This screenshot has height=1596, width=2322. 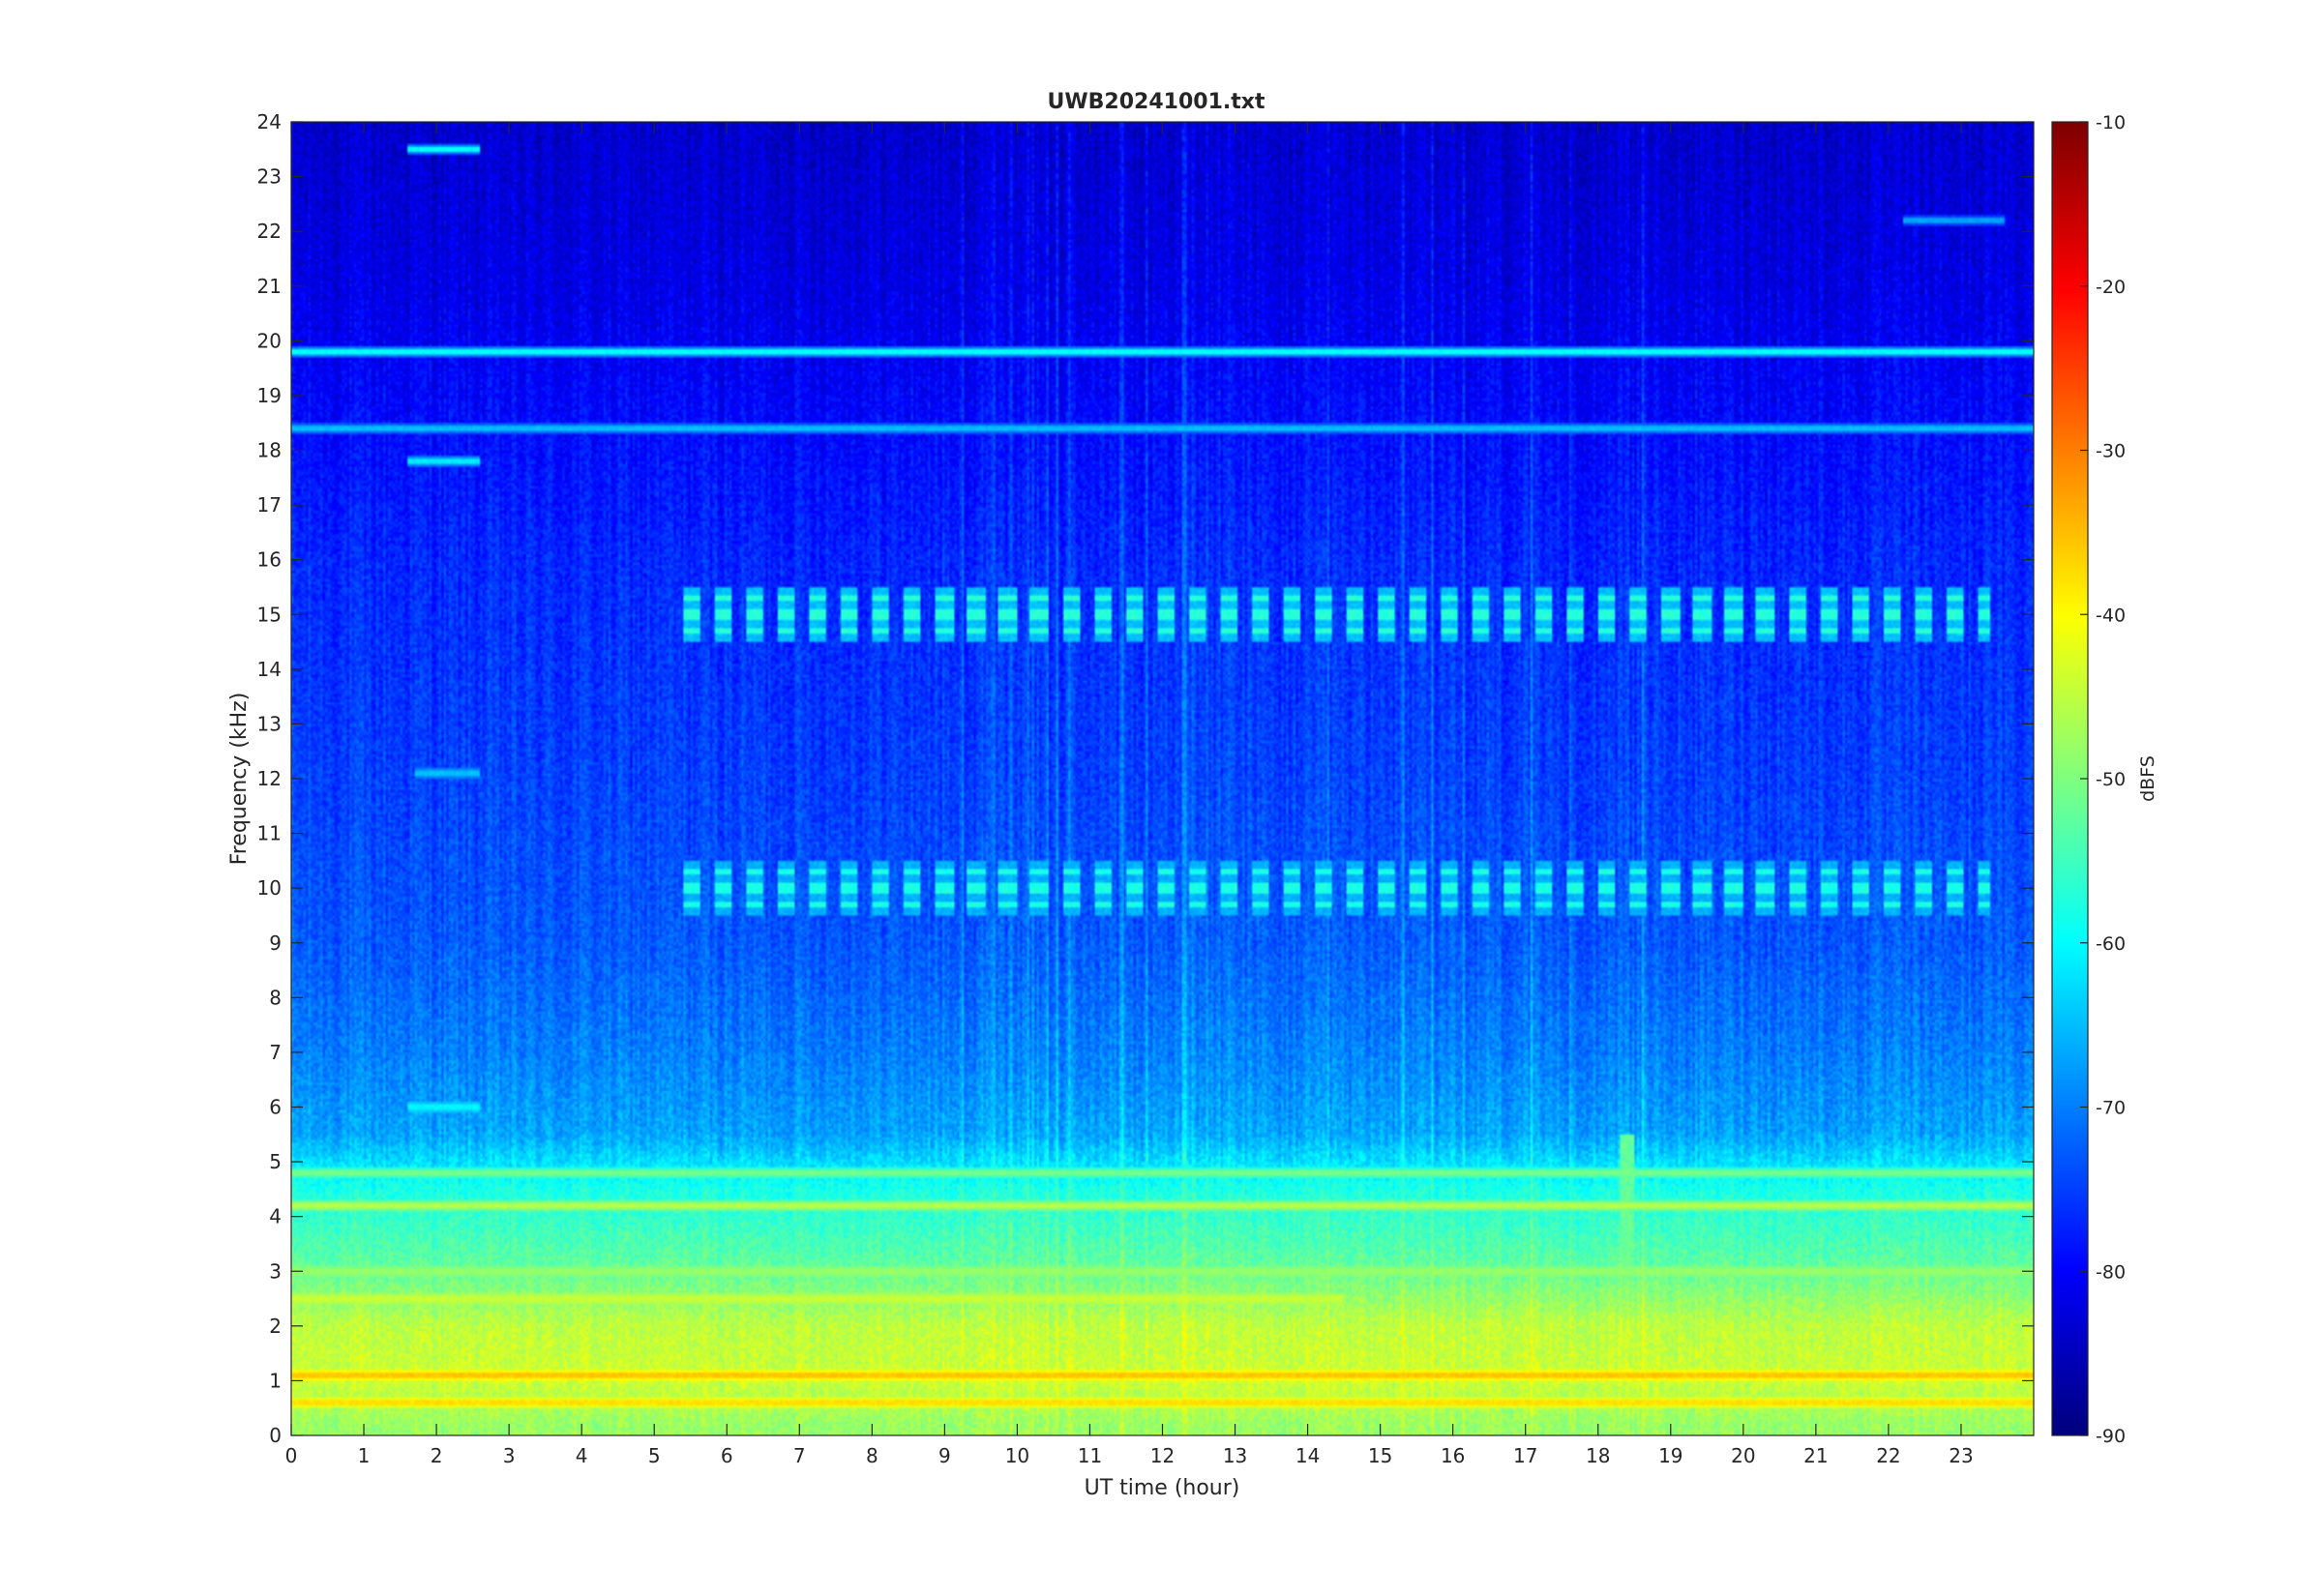 I want to click on x-tick-label: 1, so click(x=364, y=1455).